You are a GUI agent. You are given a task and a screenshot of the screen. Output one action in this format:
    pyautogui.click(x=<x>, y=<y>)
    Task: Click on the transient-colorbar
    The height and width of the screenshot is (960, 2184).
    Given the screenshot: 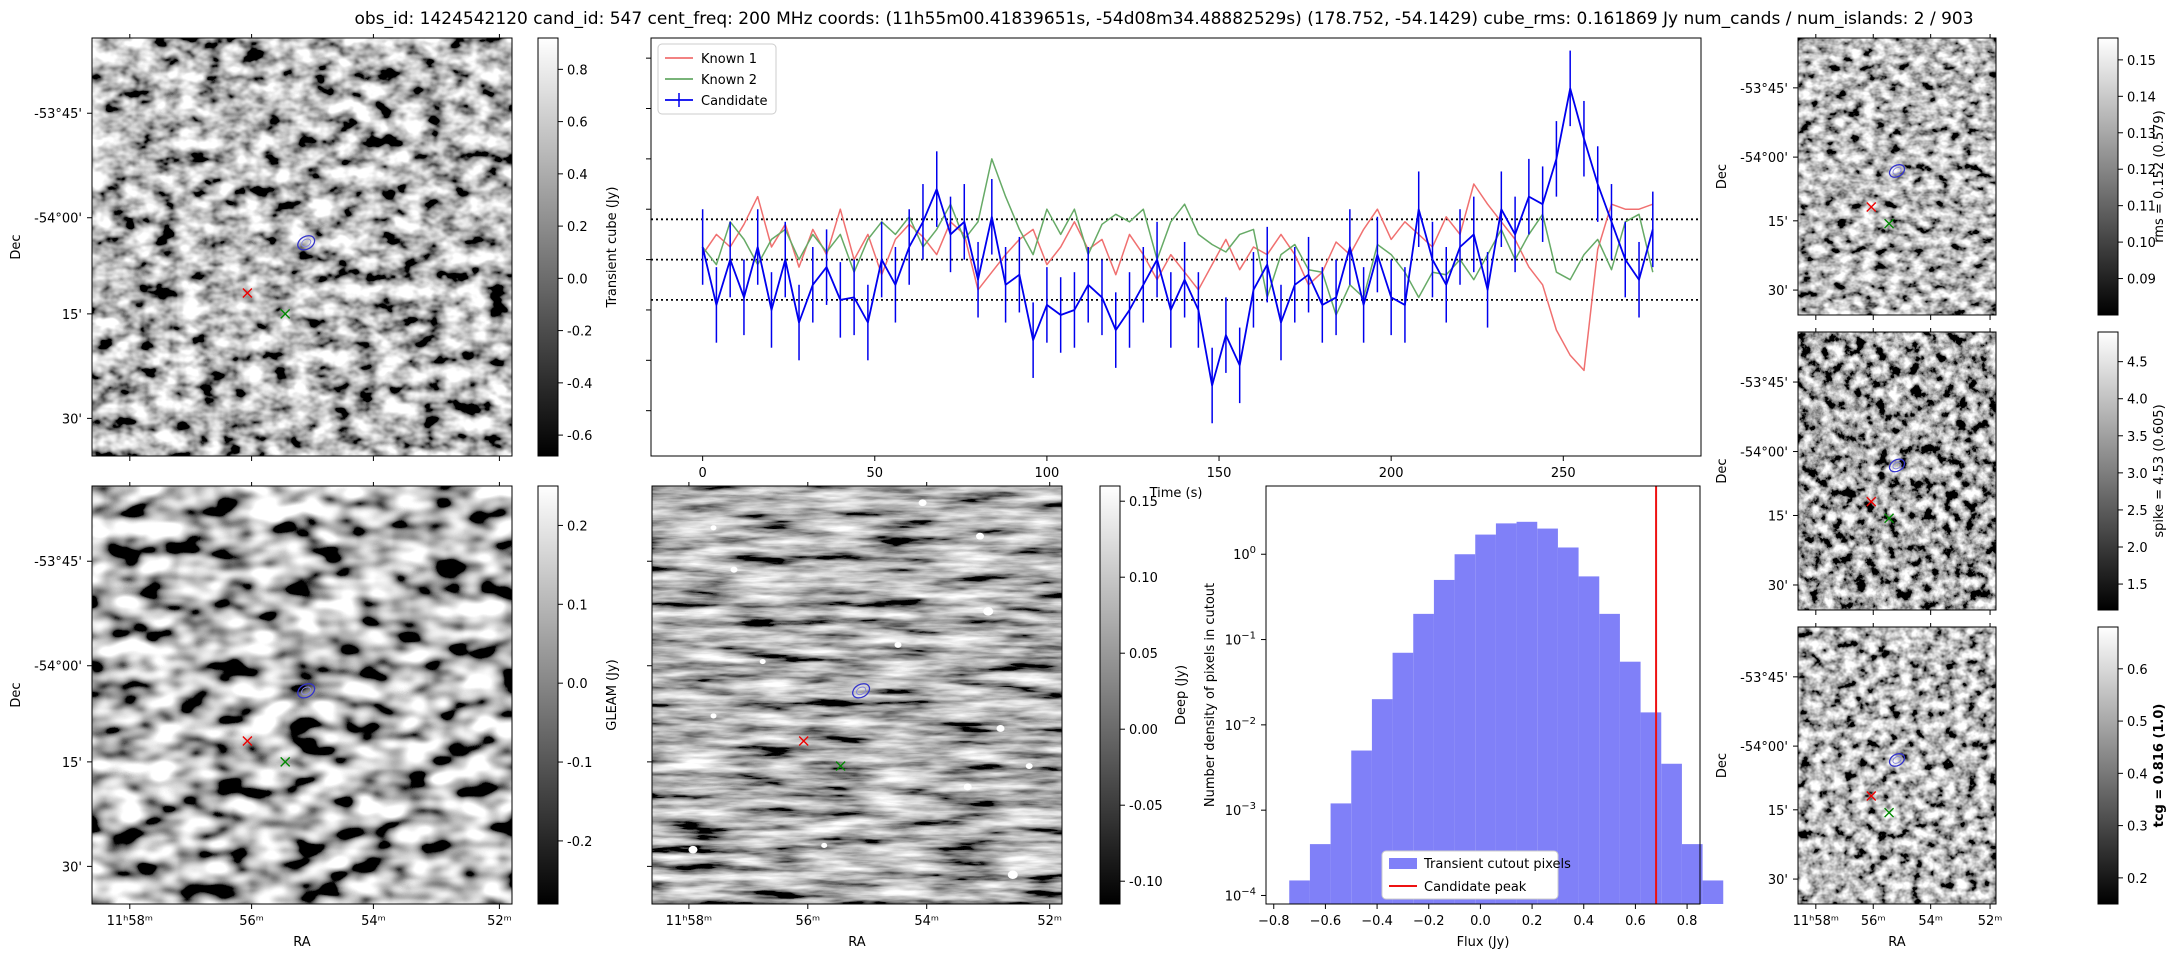 What is the action you would take?
    pyautogui.click(x=548, y=247)
    